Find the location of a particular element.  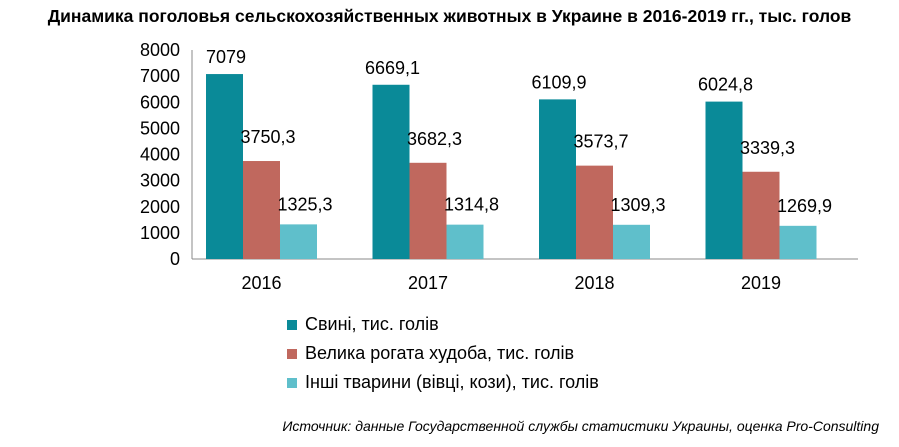

legend-item-cattle: Велика рогата худоба, тис. голів is located at coordinates (443, 353).